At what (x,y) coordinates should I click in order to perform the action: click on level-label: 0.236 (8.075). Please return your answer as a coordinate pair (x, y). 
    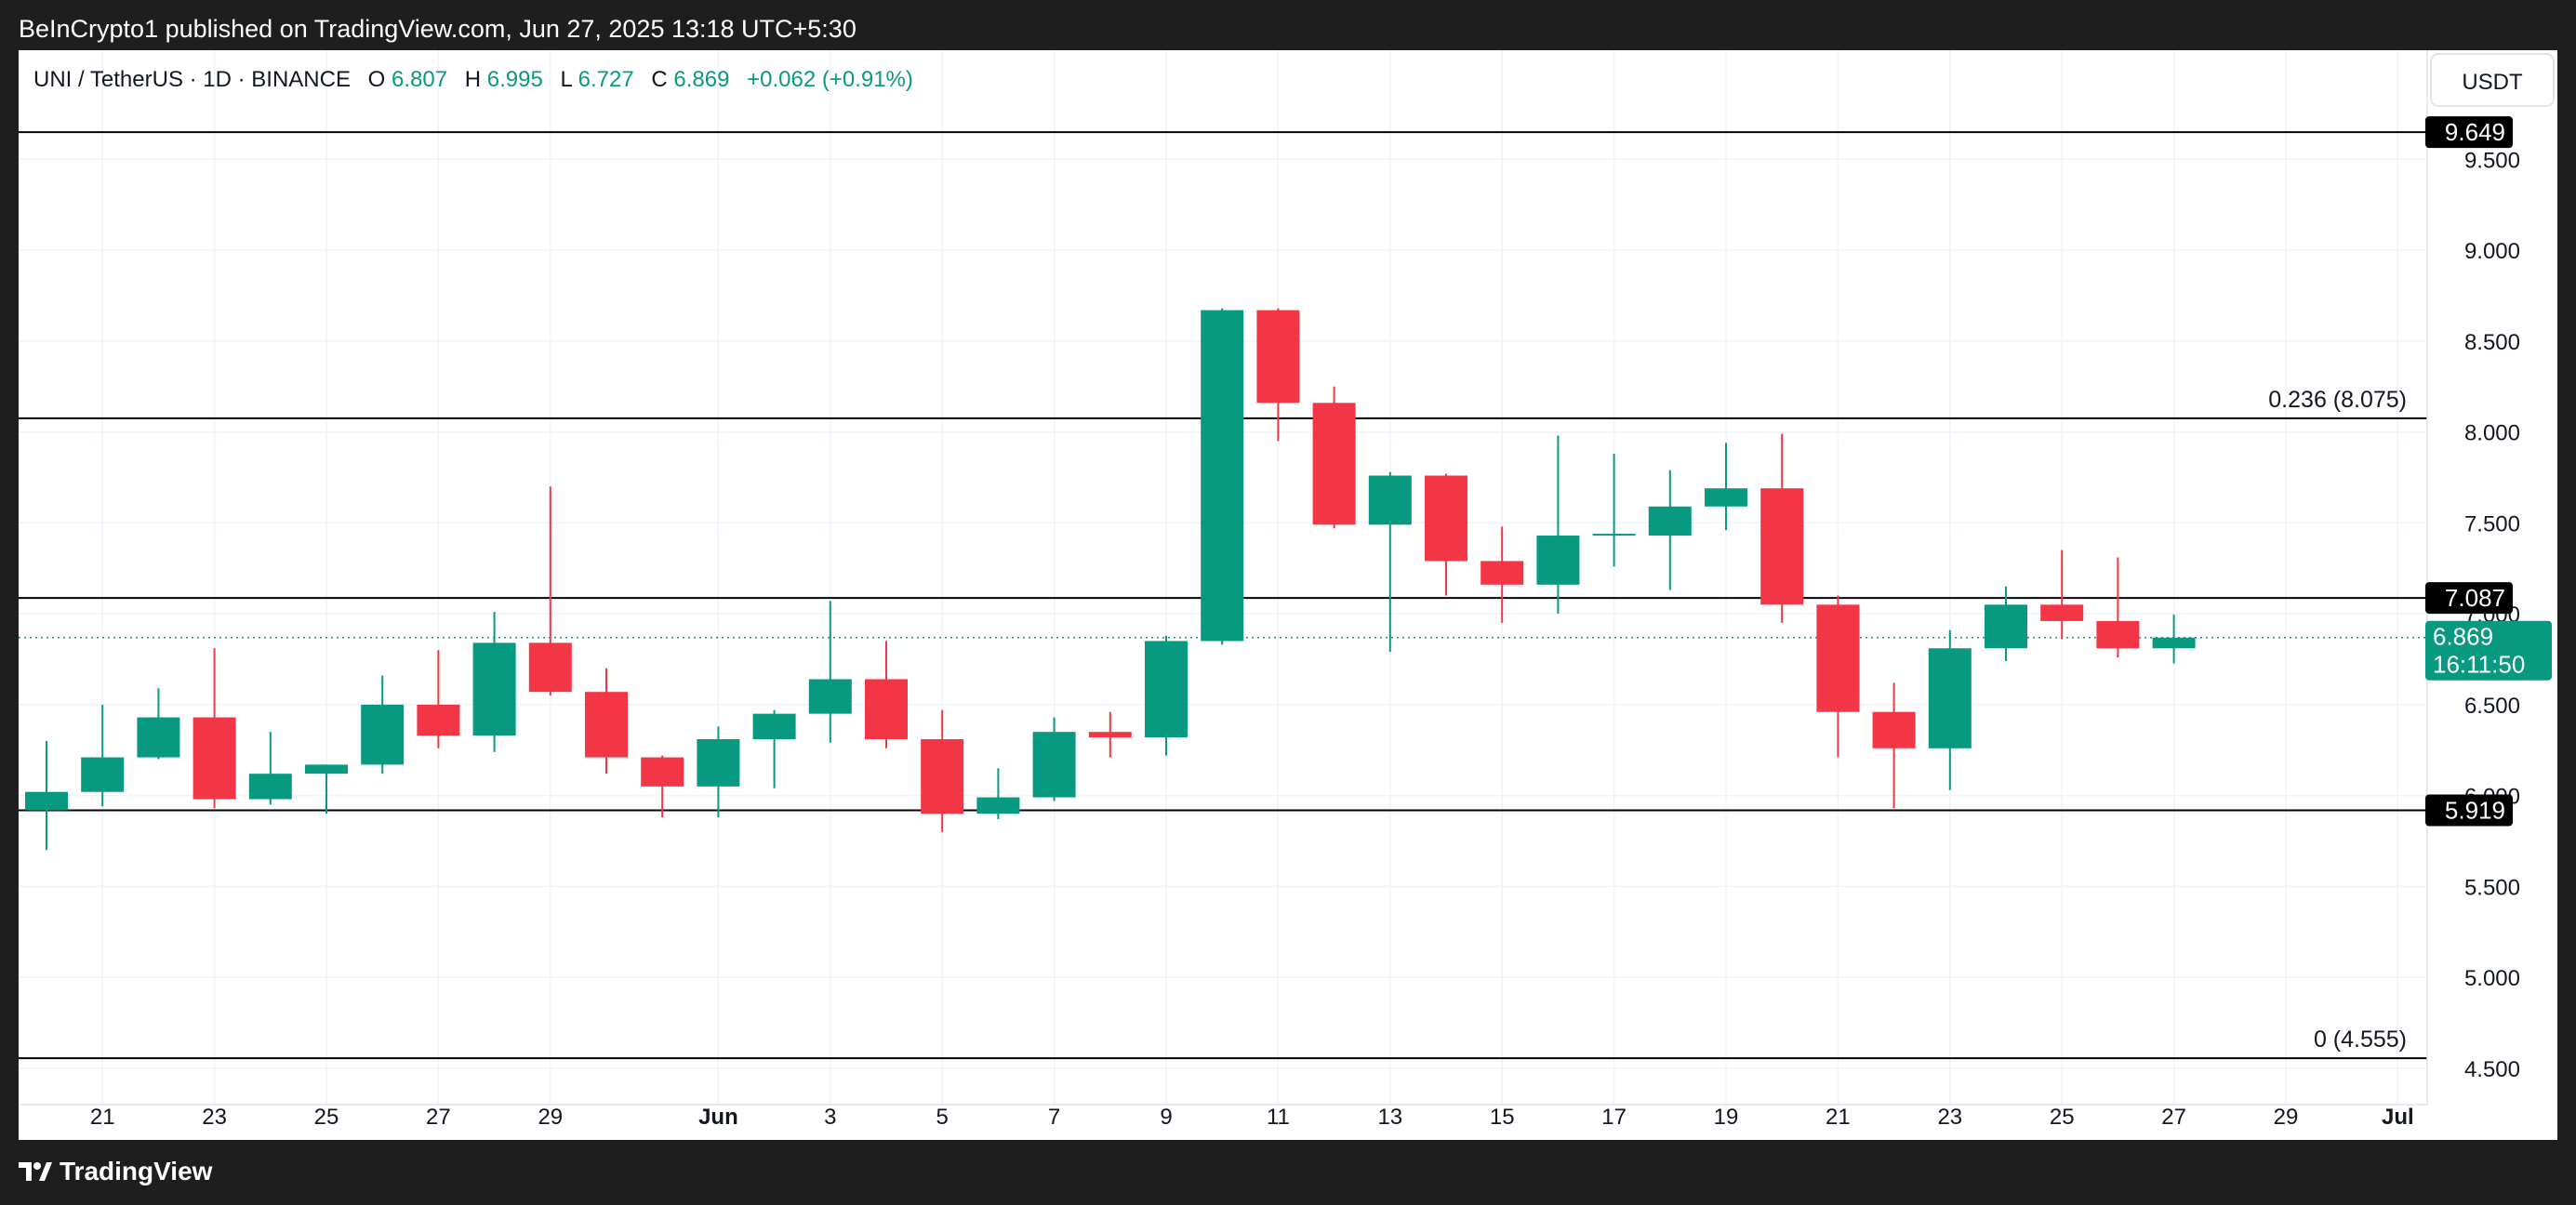
    Looking at the image, I should click on (2337, 400).